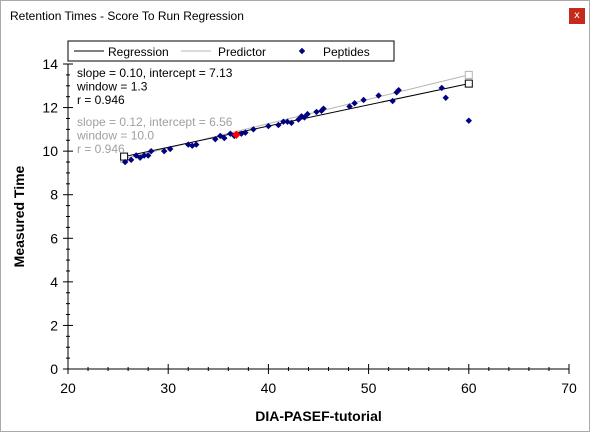 The height and width of the screenshot is (436, 590). Describe the element at coordinates (155, 73) in the screenshot. I see `regression-stat: slope = 0.10, intercept = 7.13` at that location.